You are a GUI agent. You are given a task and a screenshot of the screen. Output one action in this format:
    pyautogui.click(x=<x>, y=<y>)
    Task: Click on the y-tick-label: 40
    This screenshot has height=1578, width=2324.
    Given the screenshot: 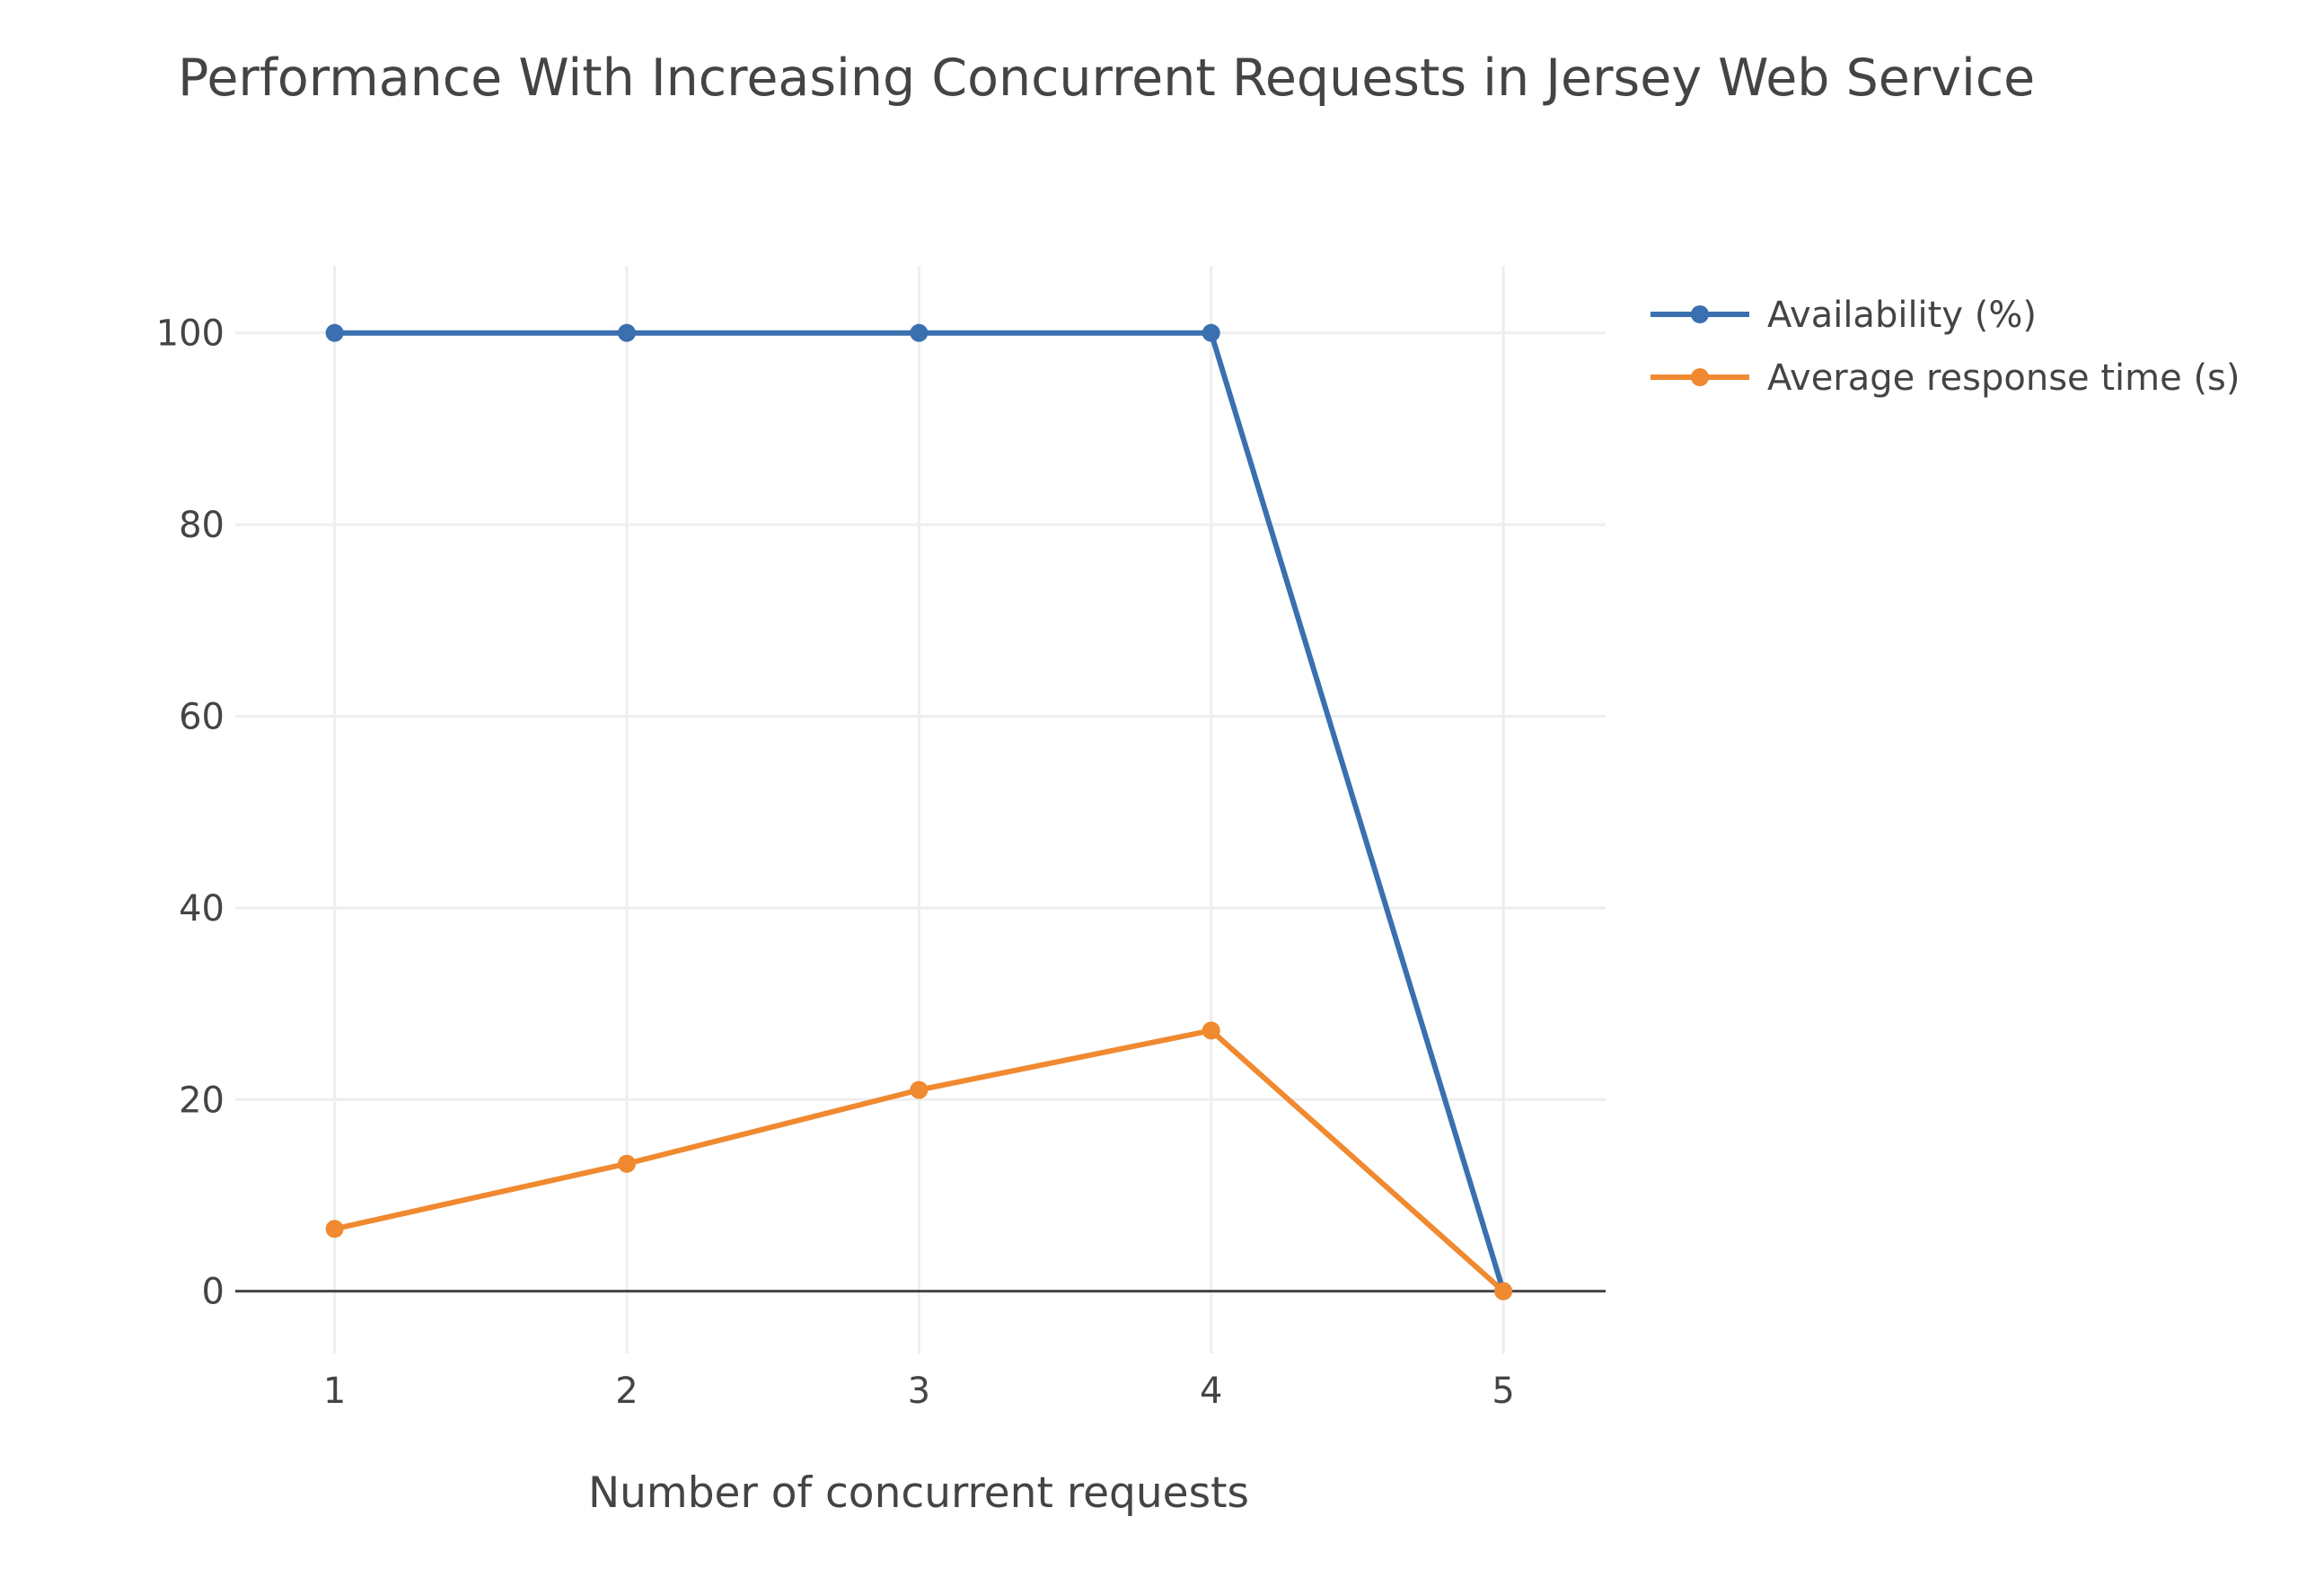 What is the action you would take?
    pyautogui.click(x=202, y=909)
    